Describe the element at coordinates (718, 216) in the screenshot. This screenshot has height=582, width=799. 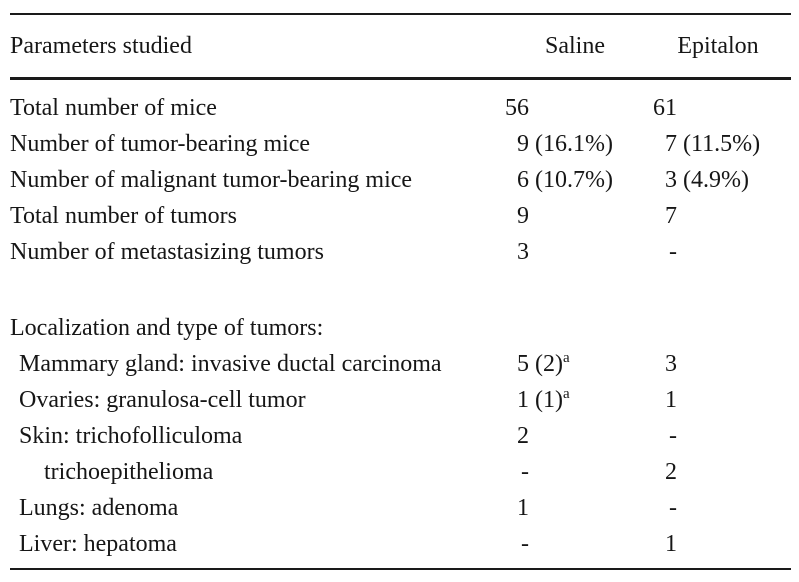
I see `epitalon-value: 7` at that location.